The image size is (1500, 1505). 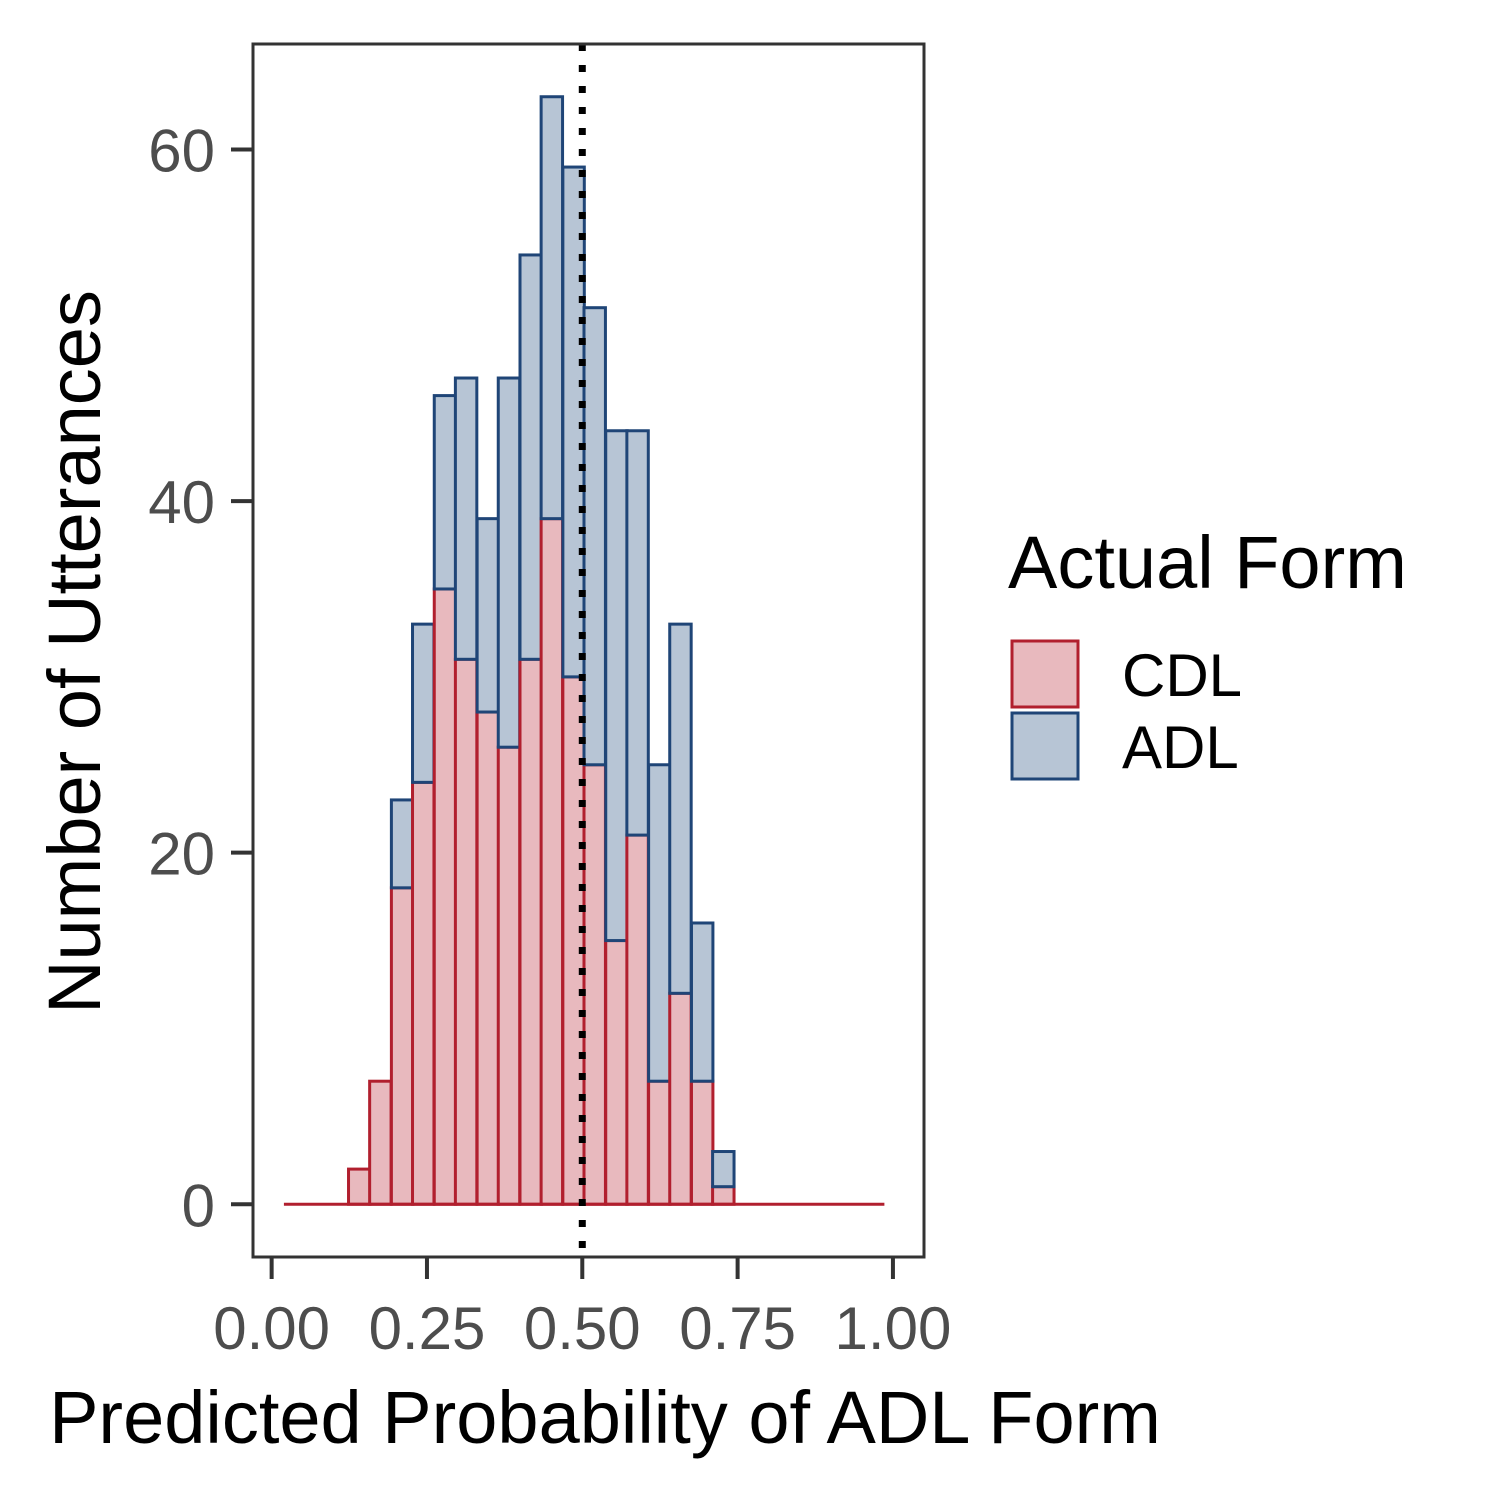 What do you see at coordinates (582, 1328) in the screenshot?
I see `x-tick-label: 0.50` at bounding box center [582, 1328].